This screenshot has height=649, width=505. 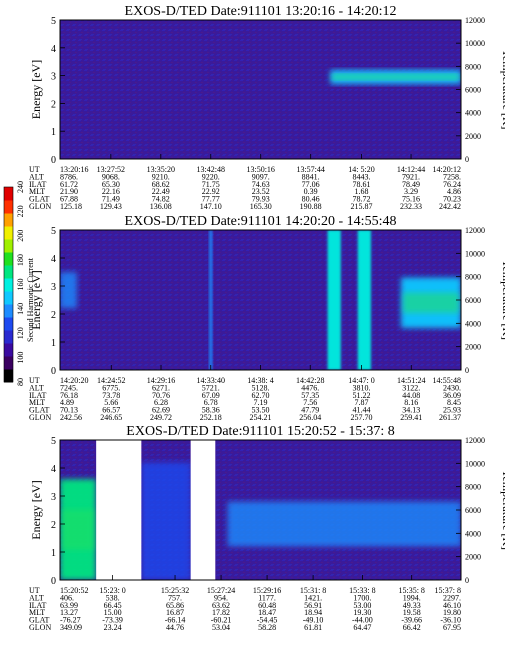 I want to click on ephemeris-value: 125.18, so click(x=71, y=206).